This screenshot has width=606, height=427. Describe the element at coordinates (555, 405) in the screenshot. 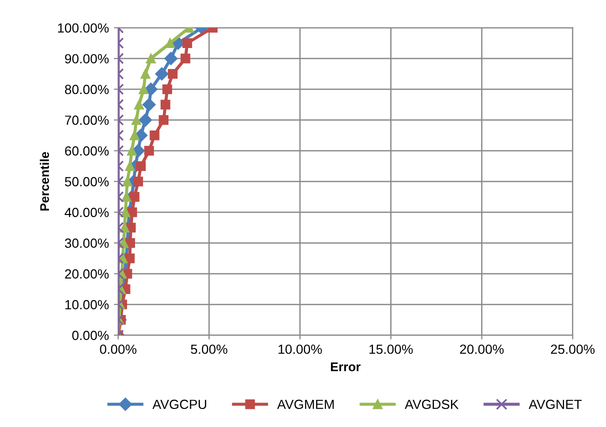

I see `legend-label: AVGNET` at that location.